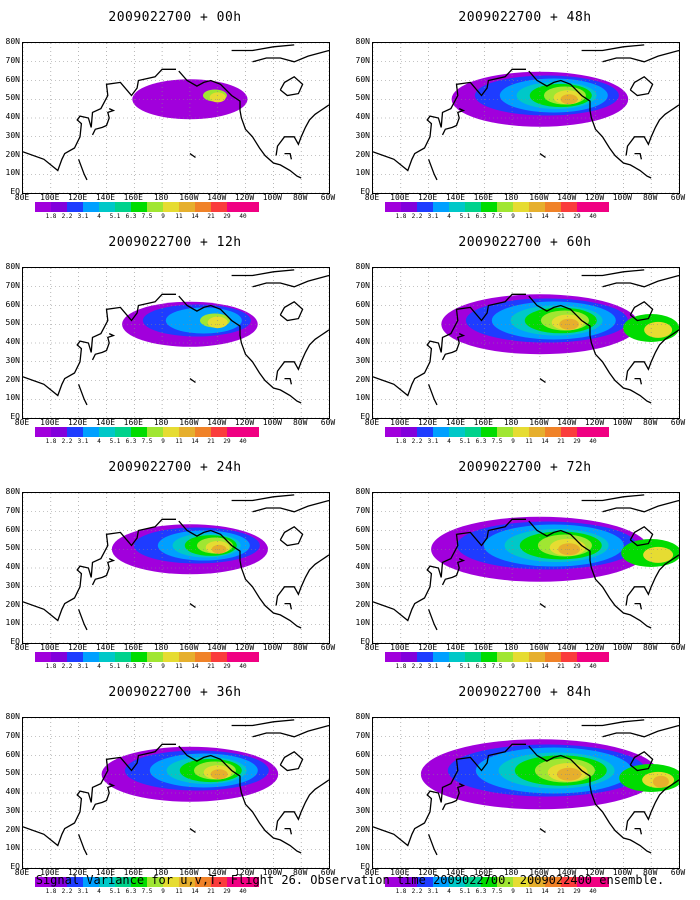 This screenshot has width=700, height=900. I want to click on panel-title: 2009022700 + 24h, so click(175, 467).